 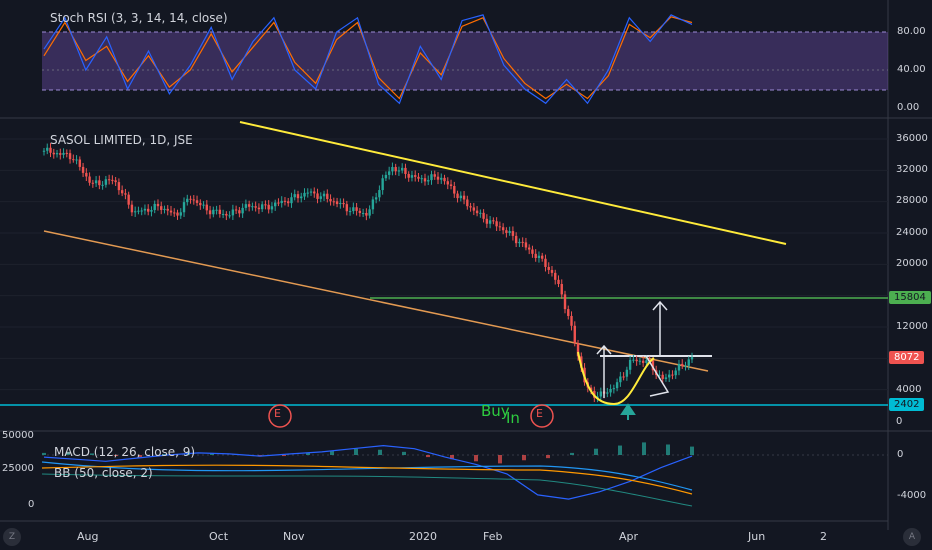 What do you see at coordinates (88, 536) in the screenshot?
I see `time-axis-label: Aug` at bounding box center [88, 536].